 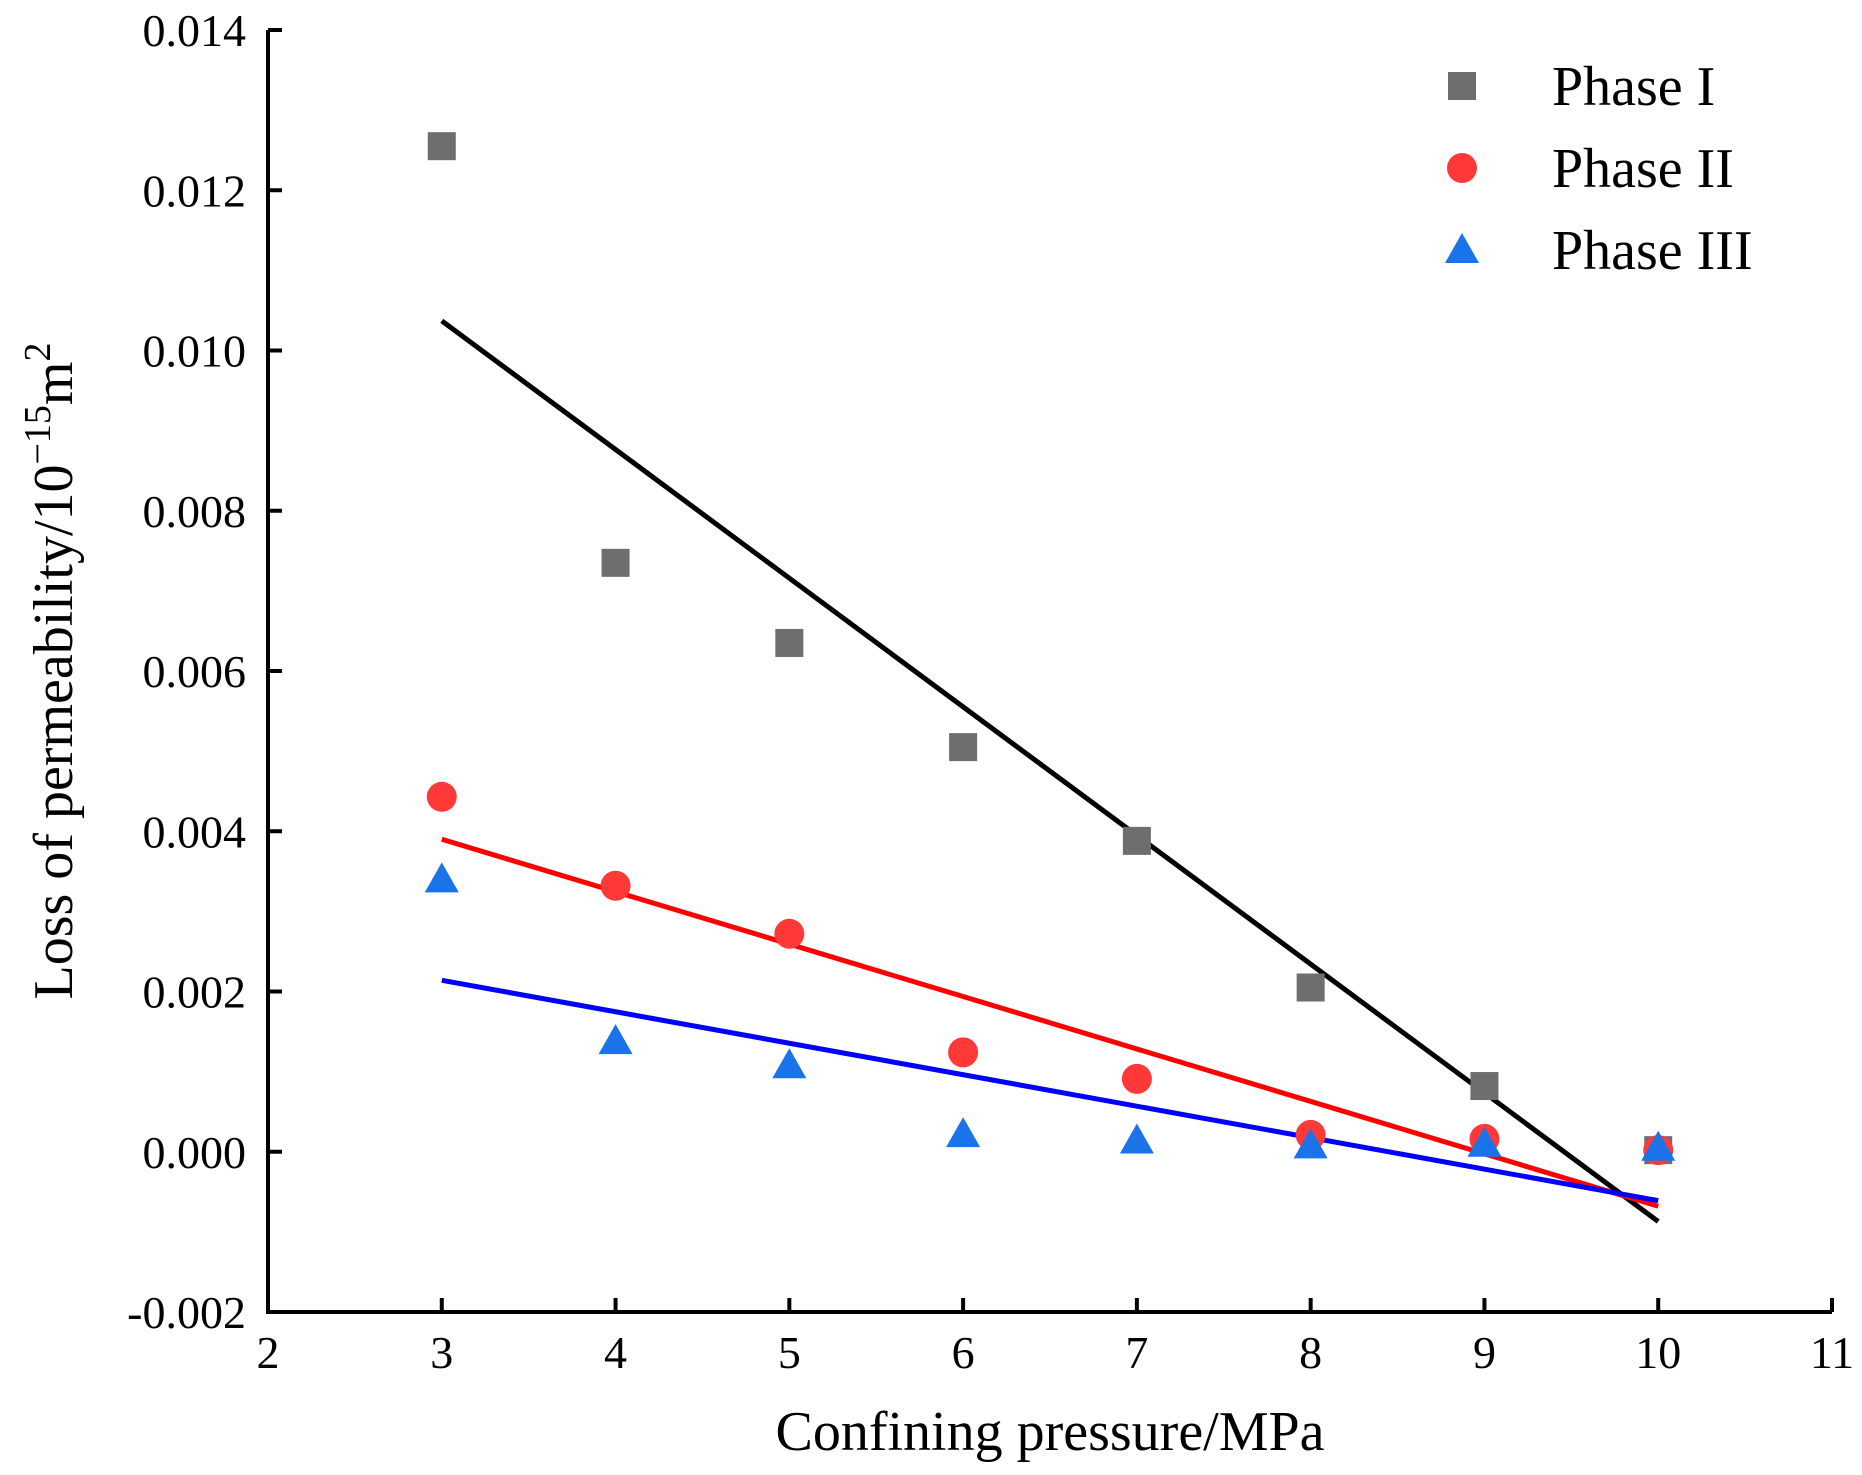 What do you see at coordinates (195, 351) in the screenshot?
I see `y-tick-label: 0.010` at bounding box center [195, 351].